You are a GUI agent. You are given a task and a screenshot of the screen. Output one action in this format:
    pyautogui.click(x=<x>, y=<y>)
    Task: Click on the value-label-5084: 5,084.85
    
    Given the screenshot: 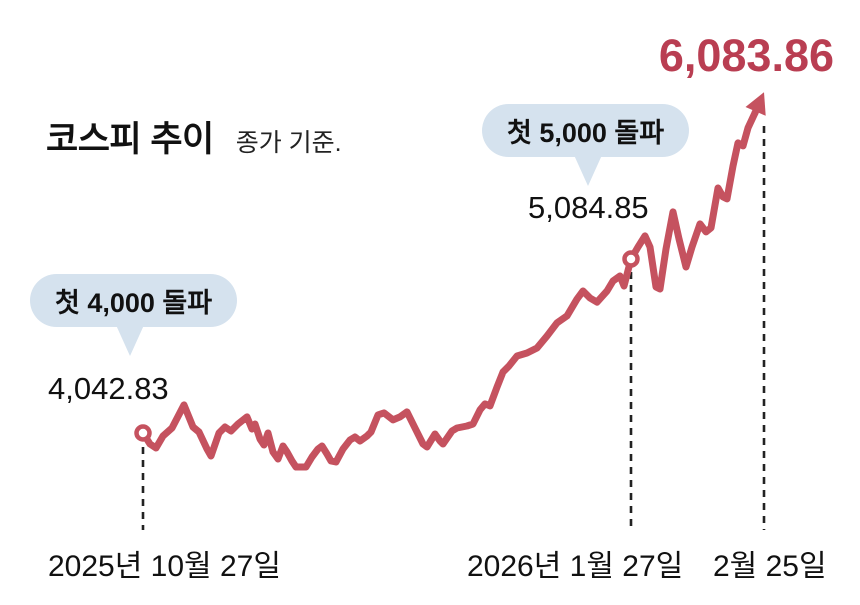 What is the action you would take?
    pyautogui.click(x=588, y=207)
    